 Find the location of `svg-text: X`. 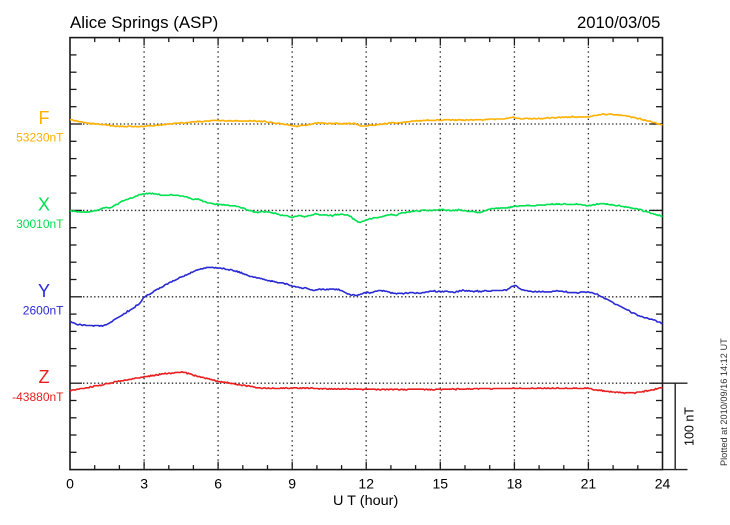

svg-text: X is located at coordinates (44, 204).